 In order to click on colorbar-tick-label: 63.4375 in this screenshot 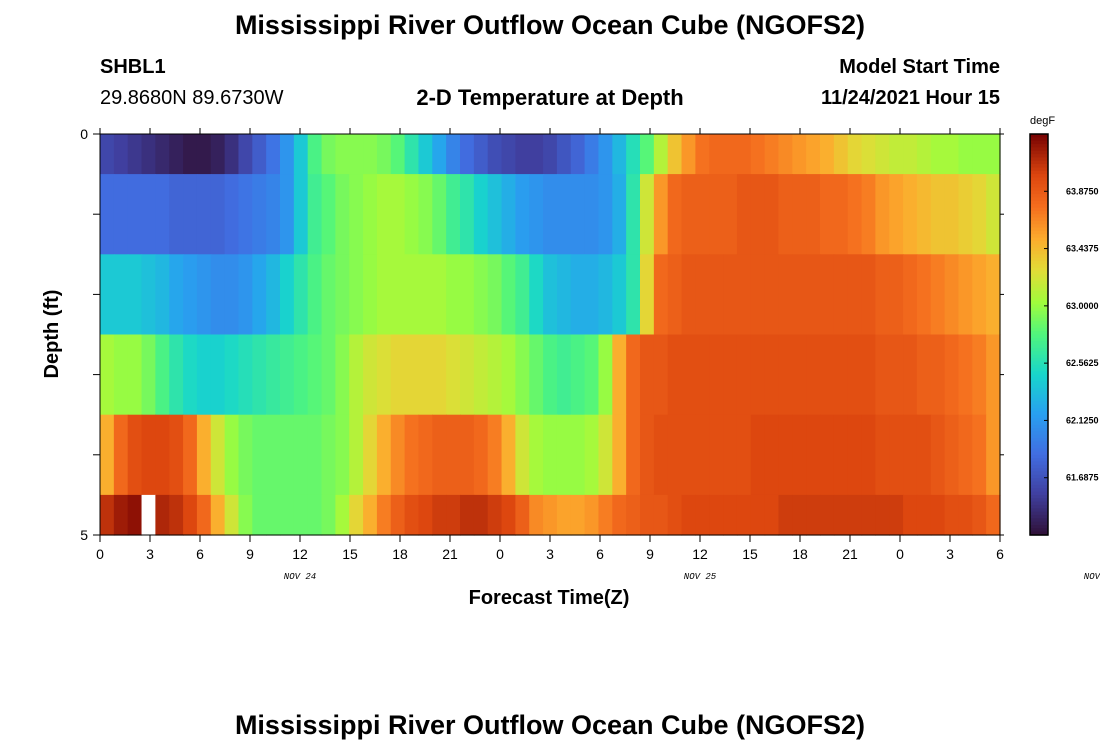, I will do `click(1082, 249)`.